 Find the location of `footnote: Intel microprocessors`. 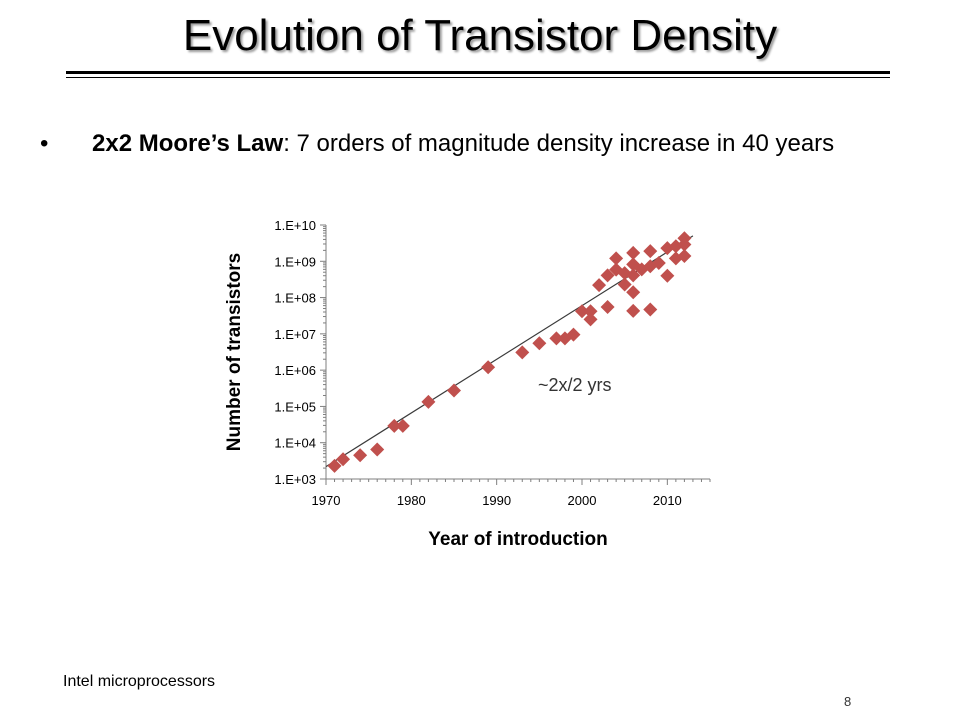

footnote: Intel microprocessors is located at coordinates (139, 681).